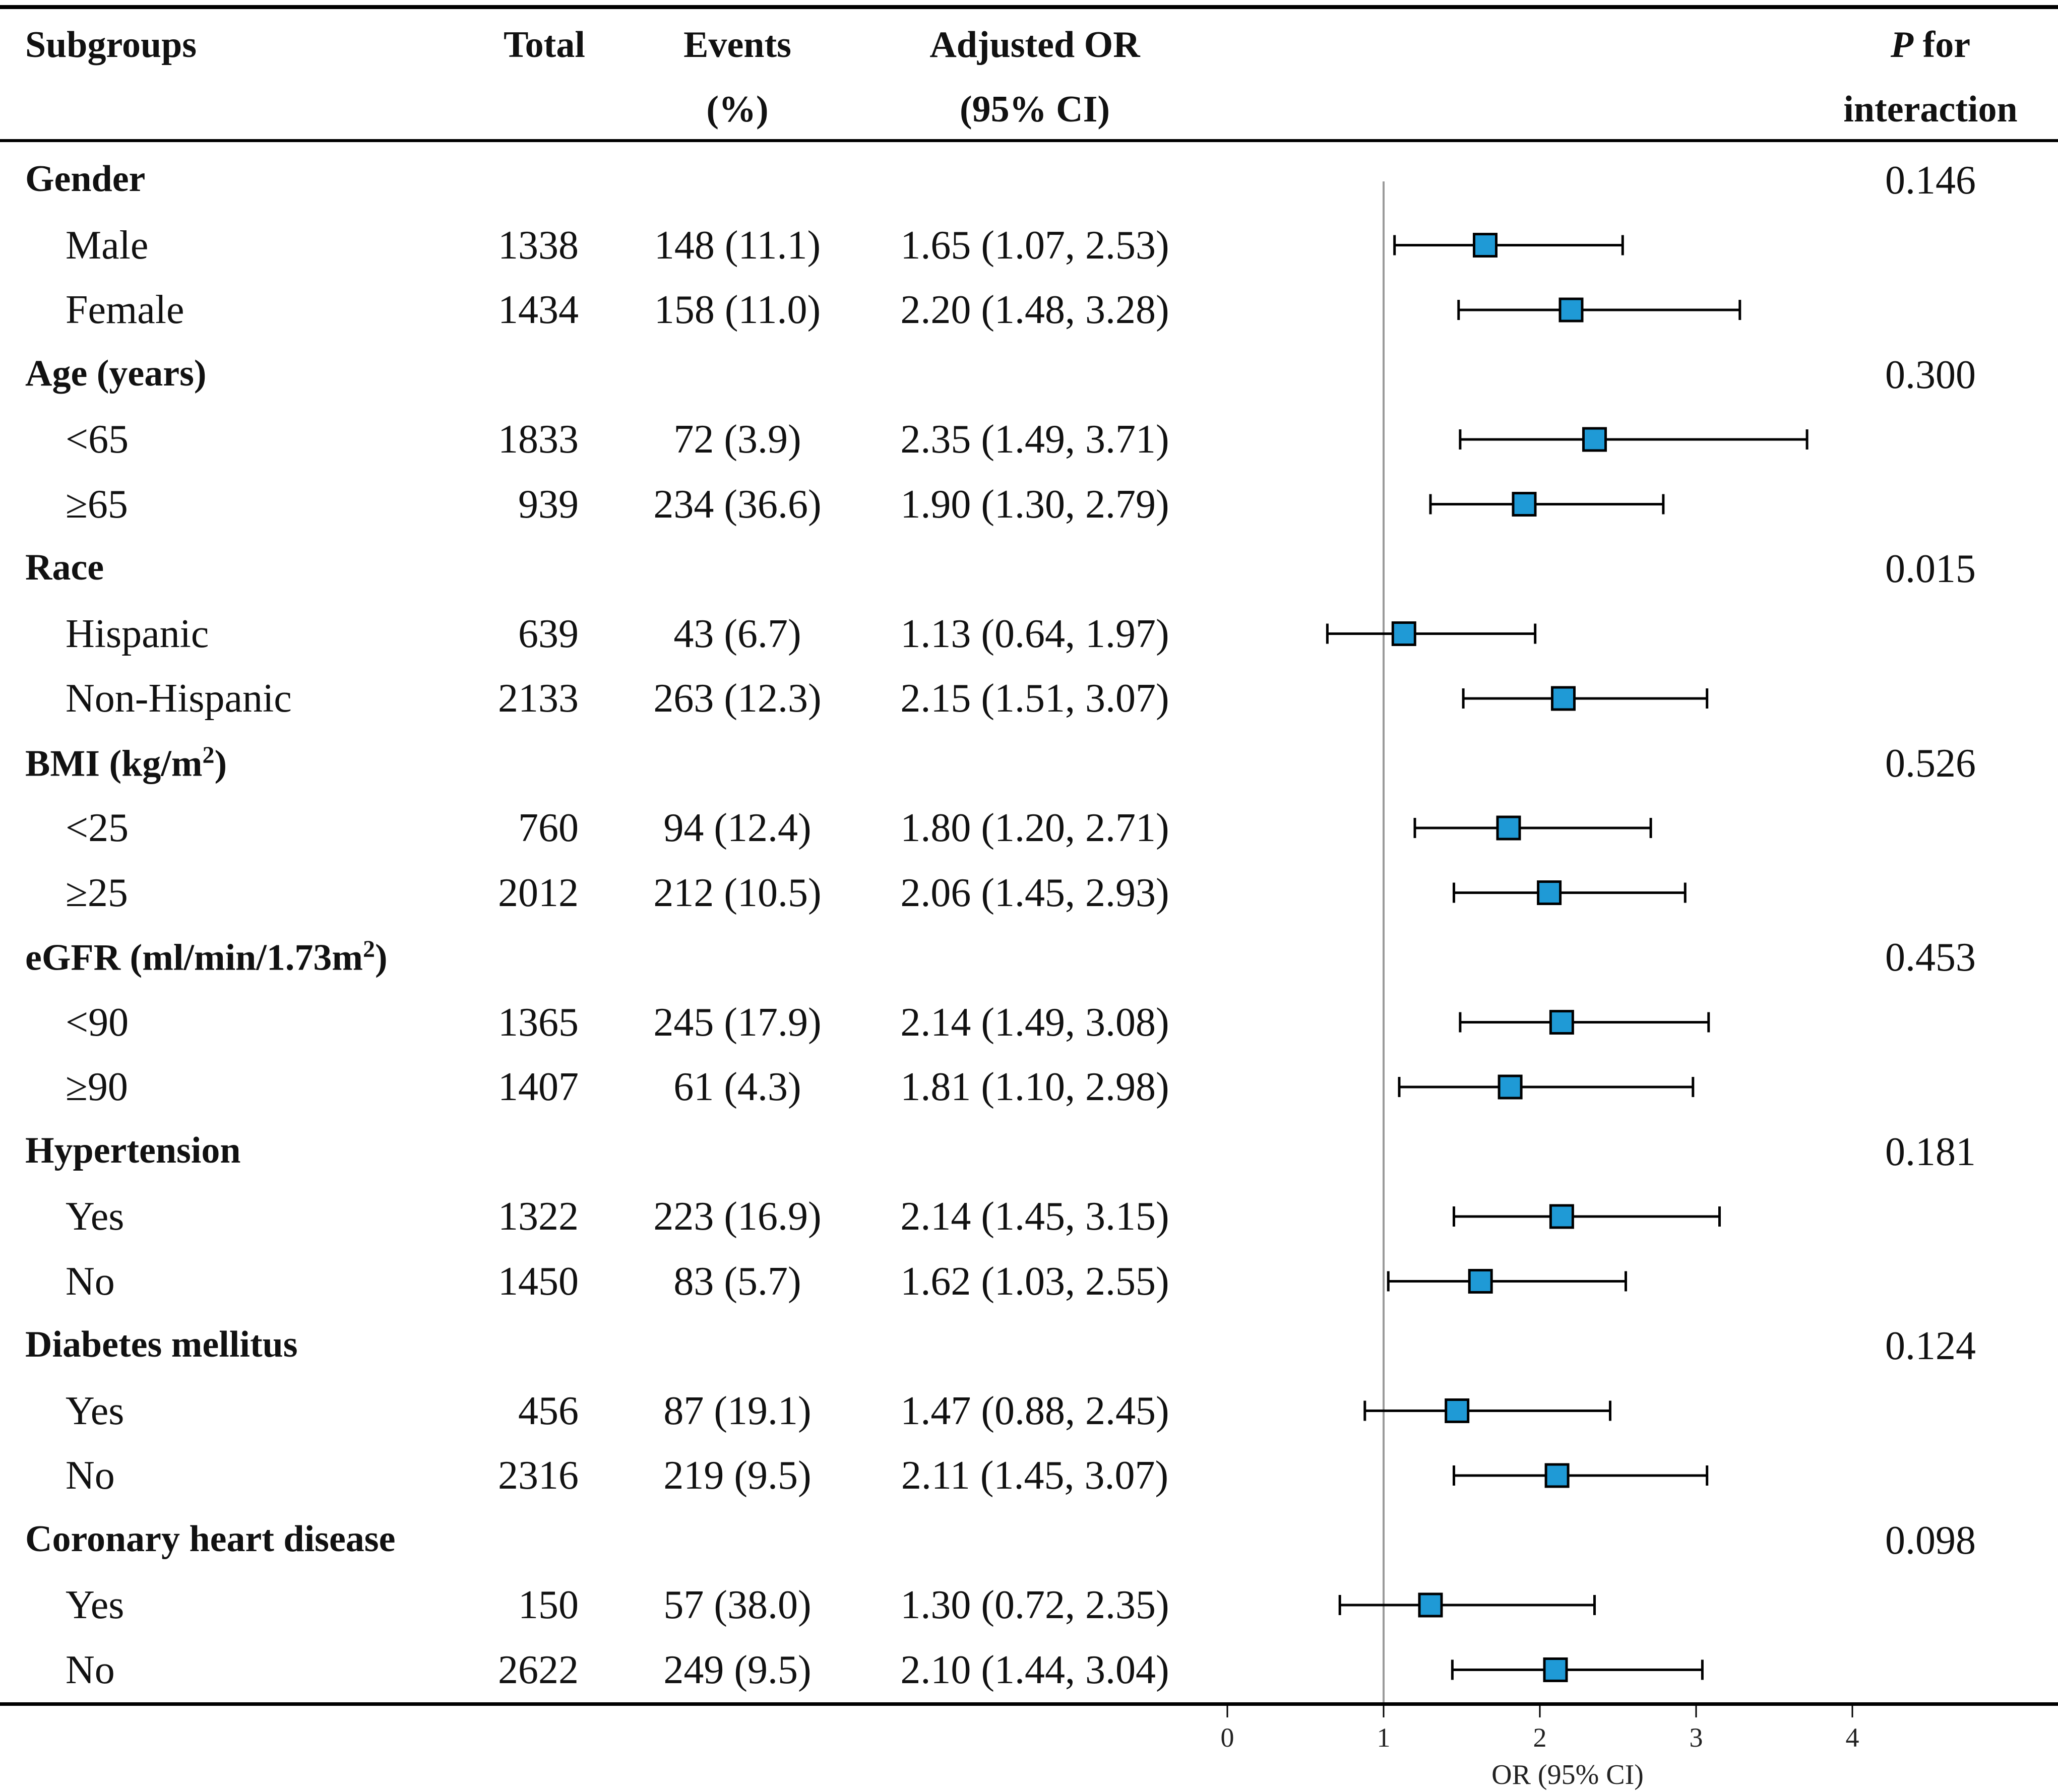 The image size is (2058, 1792). I want to click on adjusted-or-value: 1.80 (1.20, 2.71), so click(1034, 828).